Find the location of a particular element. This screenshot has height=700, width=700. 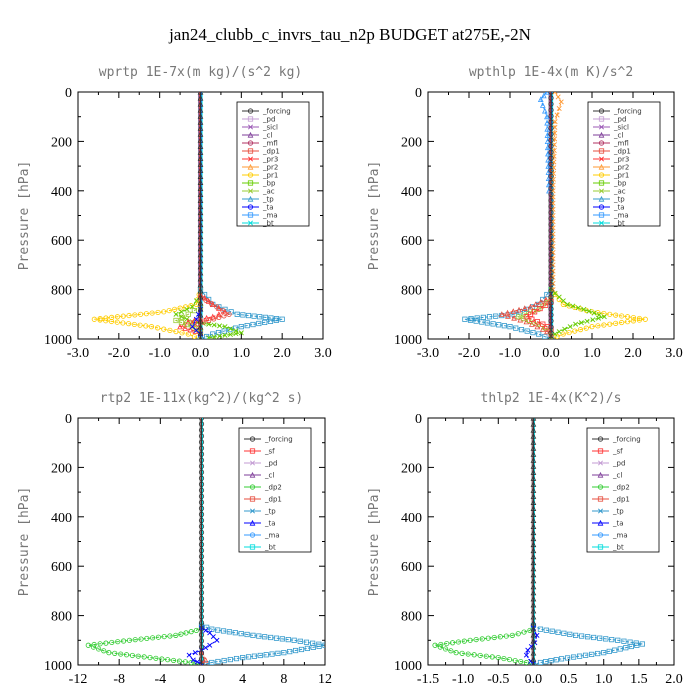

x-tick-label: 0 is located at coordinates (201, 679).